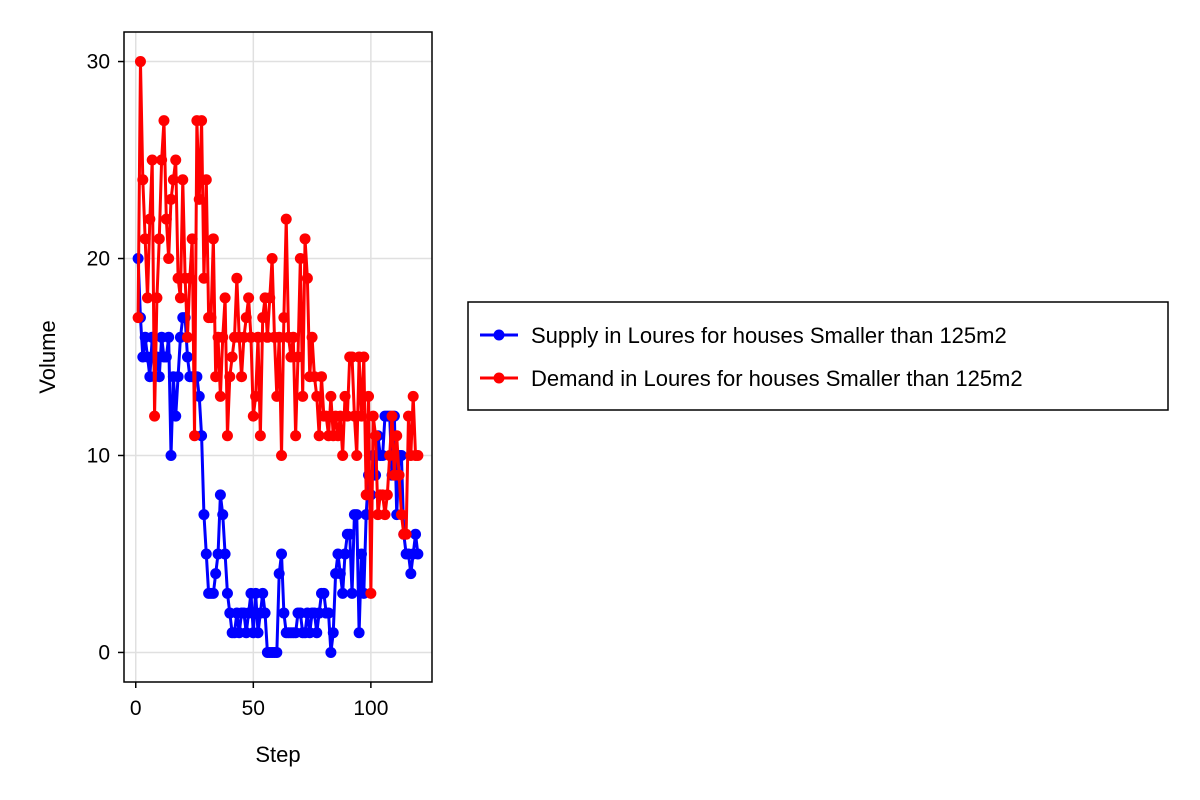 The height and width of the screenshot is (800, 1200). What do you see at coordinates (136, 708) in the screenshot?
I see `x-tick-label: 0` at bounding box center [136, 708].